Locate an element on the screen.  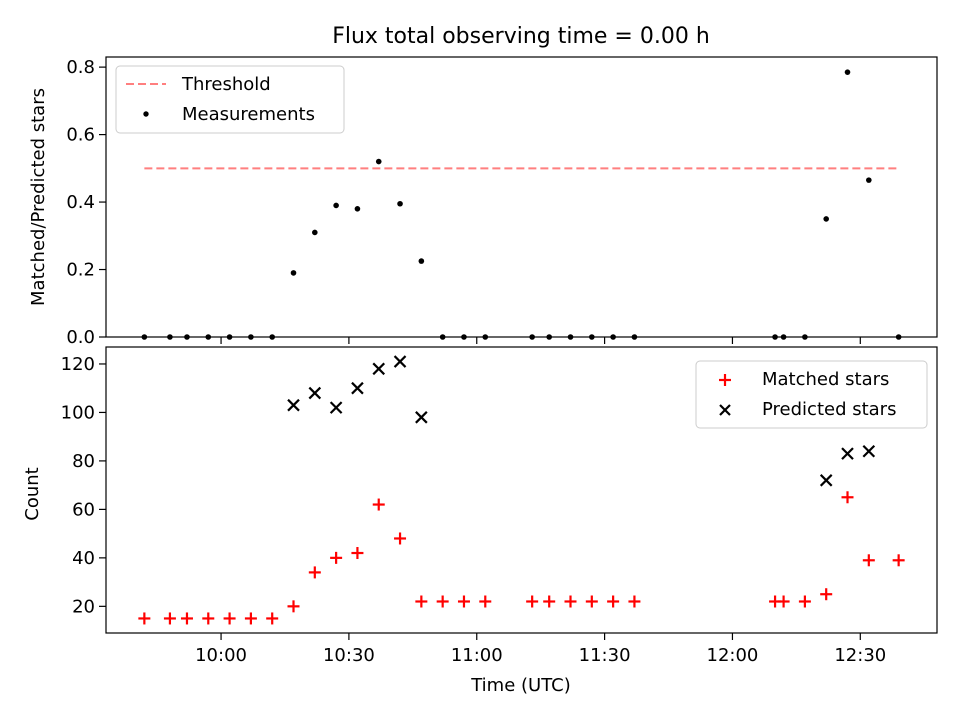
top-y-axis: 0.0 0.2 0.4 0.6 0.8 is located at coordinates (86, 202).